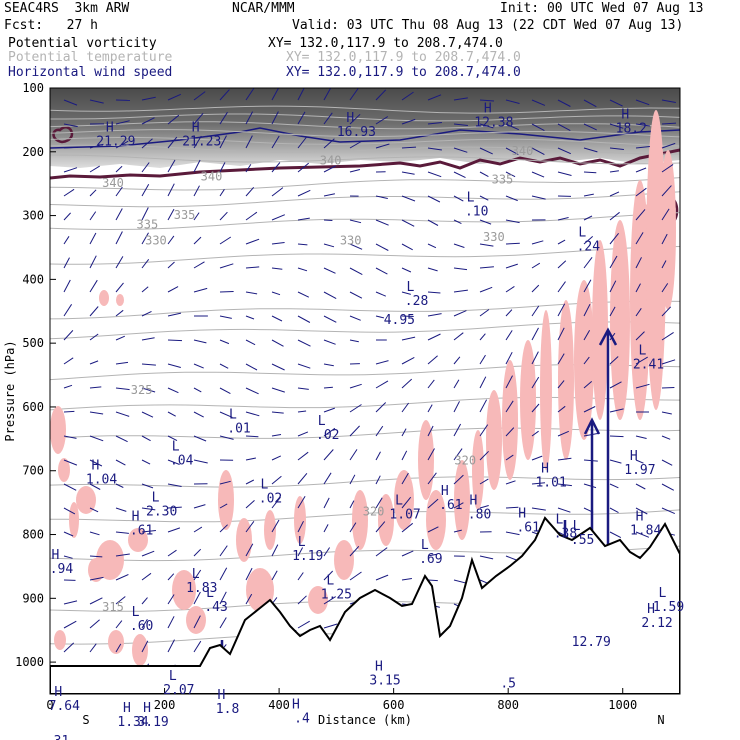 This screenshot has width=740, height=740. Describe the element at coordinates (67, 8) in the screenshot. I see `model-name: SEAC4RS 3km ARW` at that location.